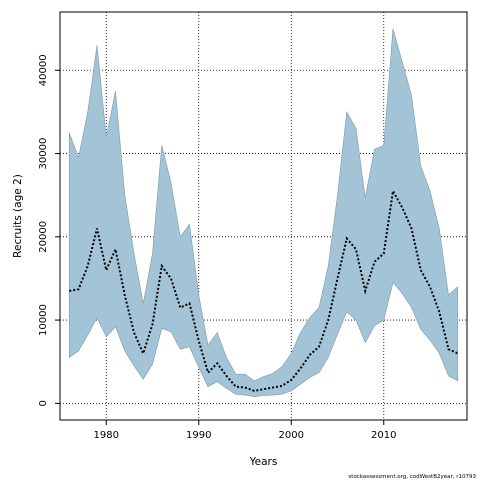 This screenshot has width=480, height=480. Describe the element at coordinates (383, 435) in the screenshot. I see `x-tick-label: 2010` at that location.